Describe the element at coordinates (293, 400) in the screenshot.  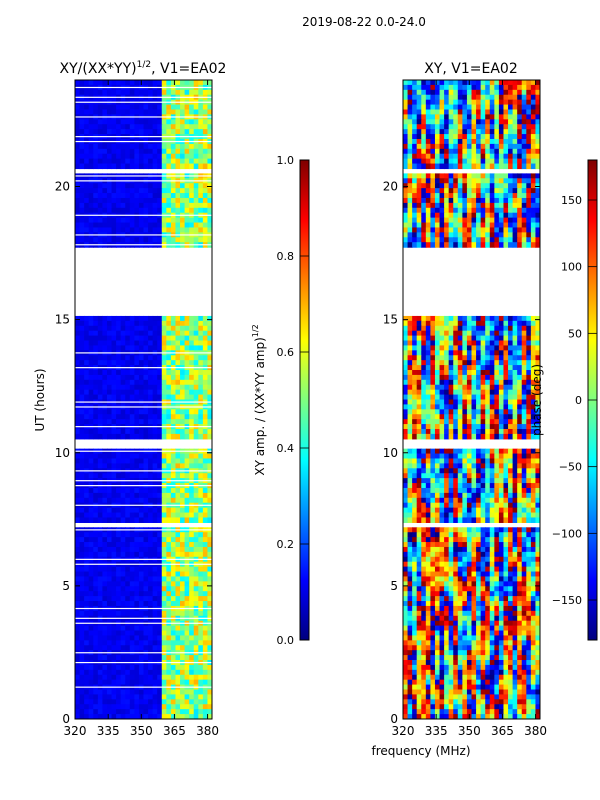
I see `left-colorbar-ticks: 0.00.20.40.60.81.0` at that location.